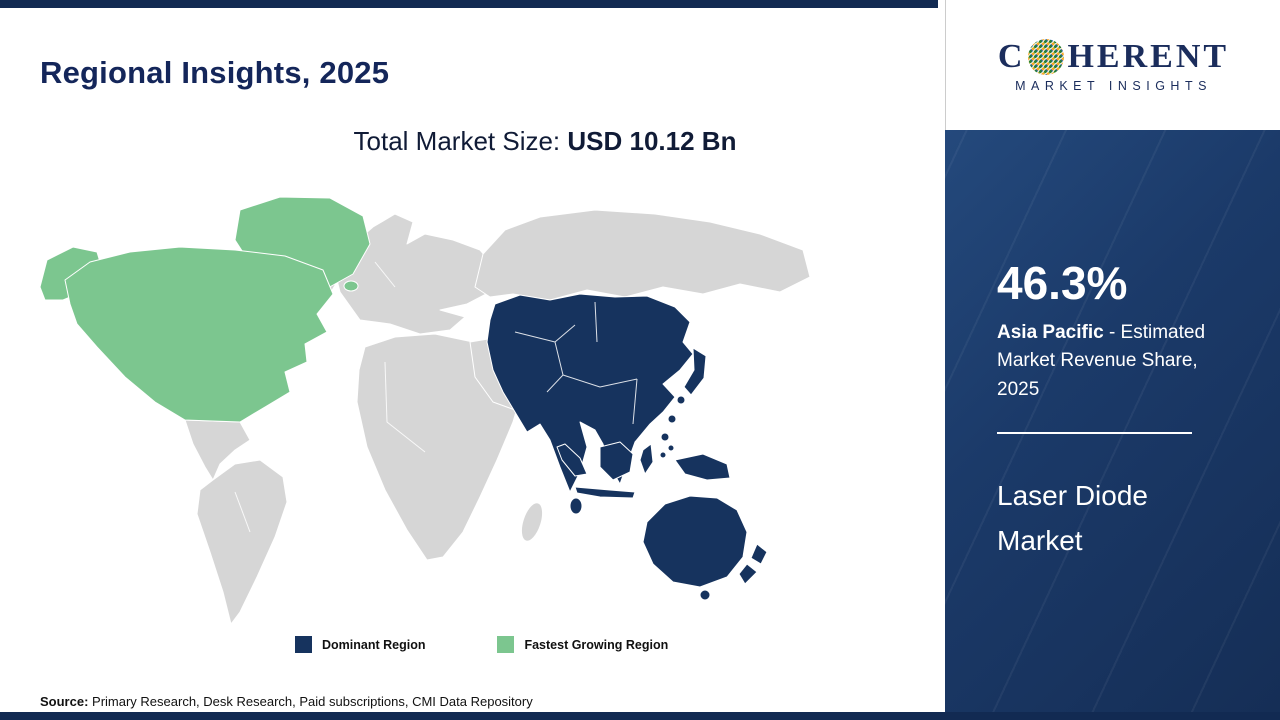 The image size is (1280, 720). What do you see at coordinates (596, 644) in the screenshot?
I see `fastest-growing-region-label: Fastest Growing Region` at bounding box center [596, 644].